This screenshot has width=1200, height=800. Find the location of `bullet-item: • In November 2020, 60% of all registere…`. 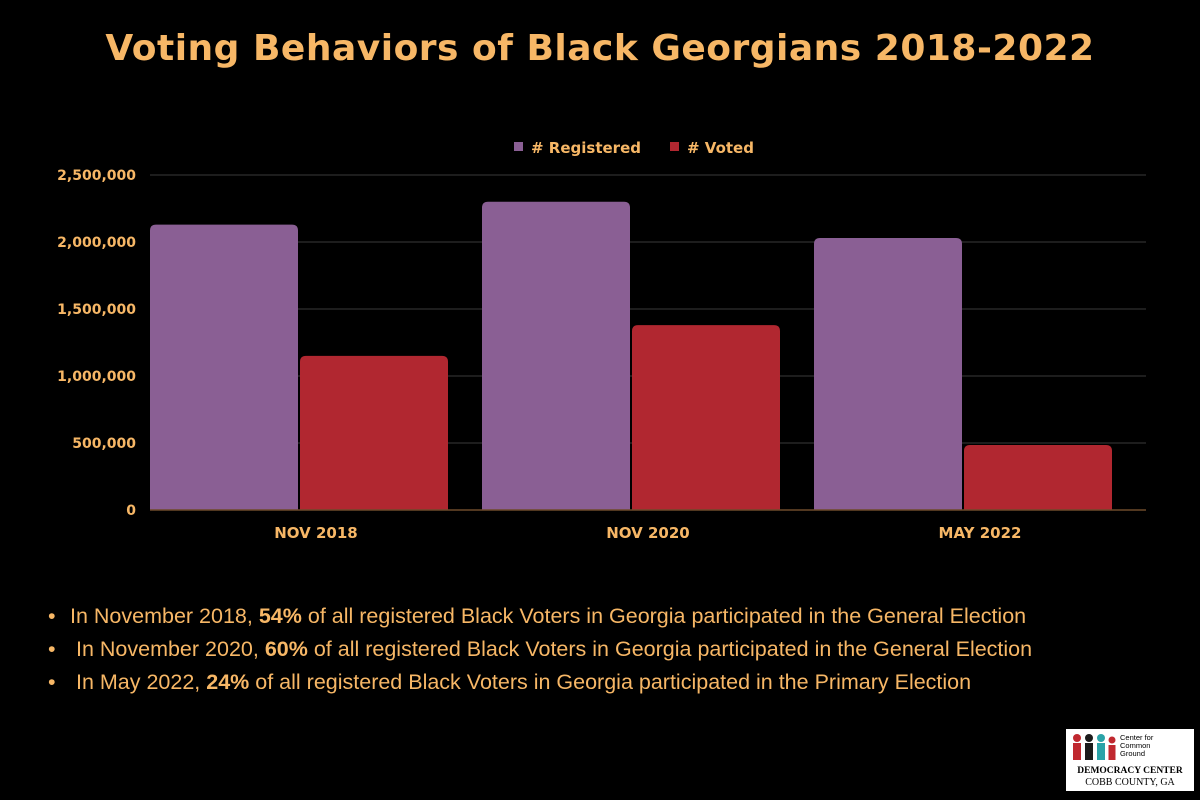

bullet-item: • In November 2020, 60% of all registere… is located at coordinates (540, 649).